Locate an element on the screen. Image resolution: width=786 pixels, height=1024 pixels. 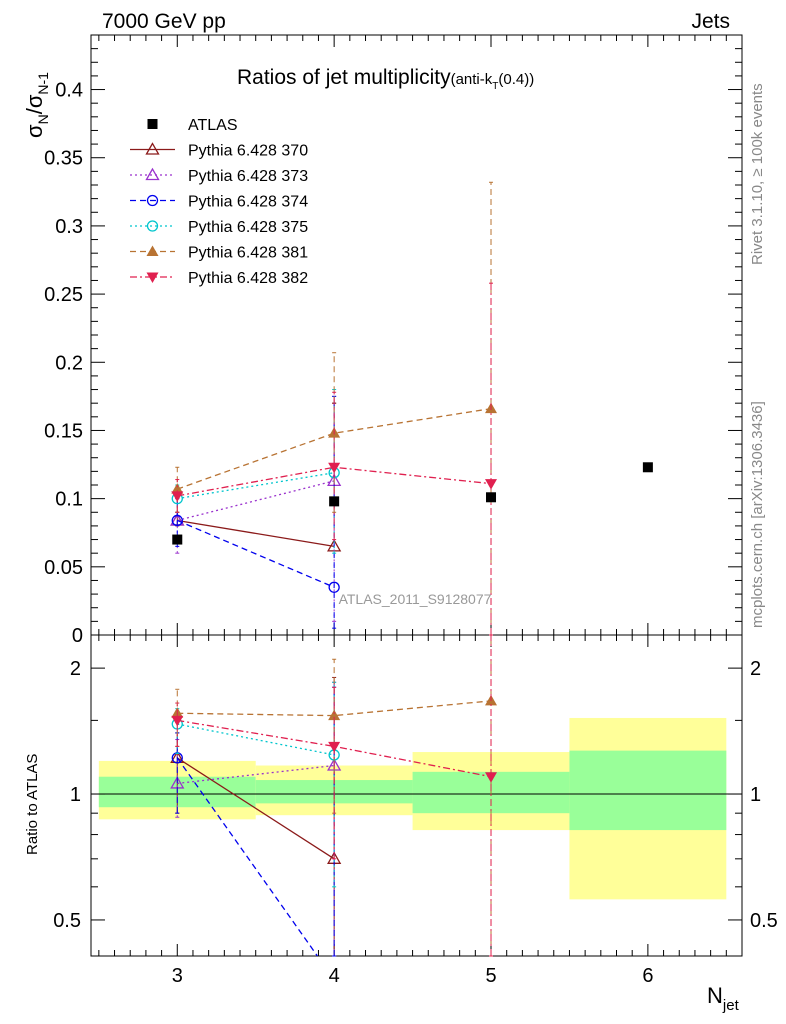
ratio-series-4-line is located at coordinates (334, 708).